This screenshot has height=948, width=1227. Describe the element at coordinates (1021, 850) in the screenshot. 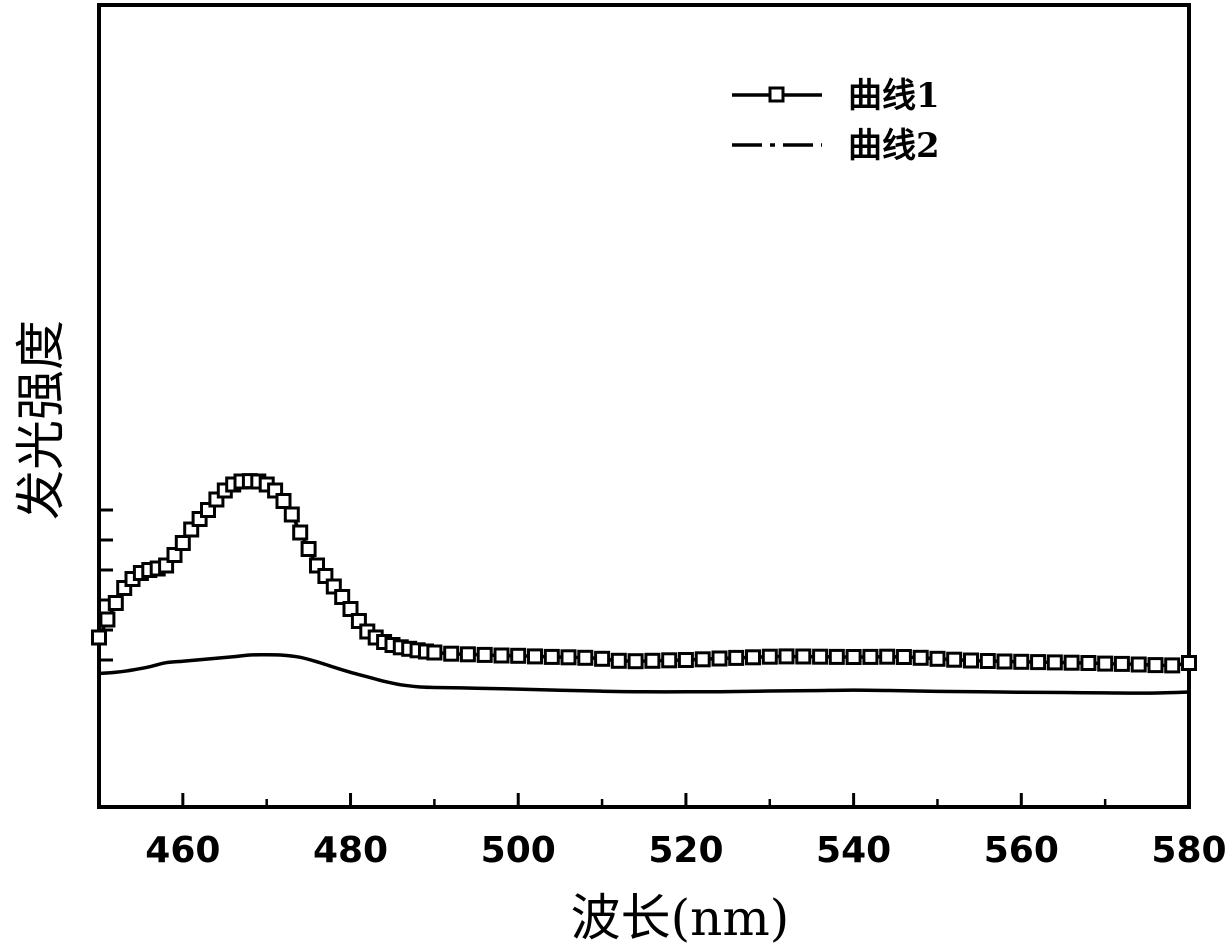

I see `x-tick-label-5: 560` at that location.